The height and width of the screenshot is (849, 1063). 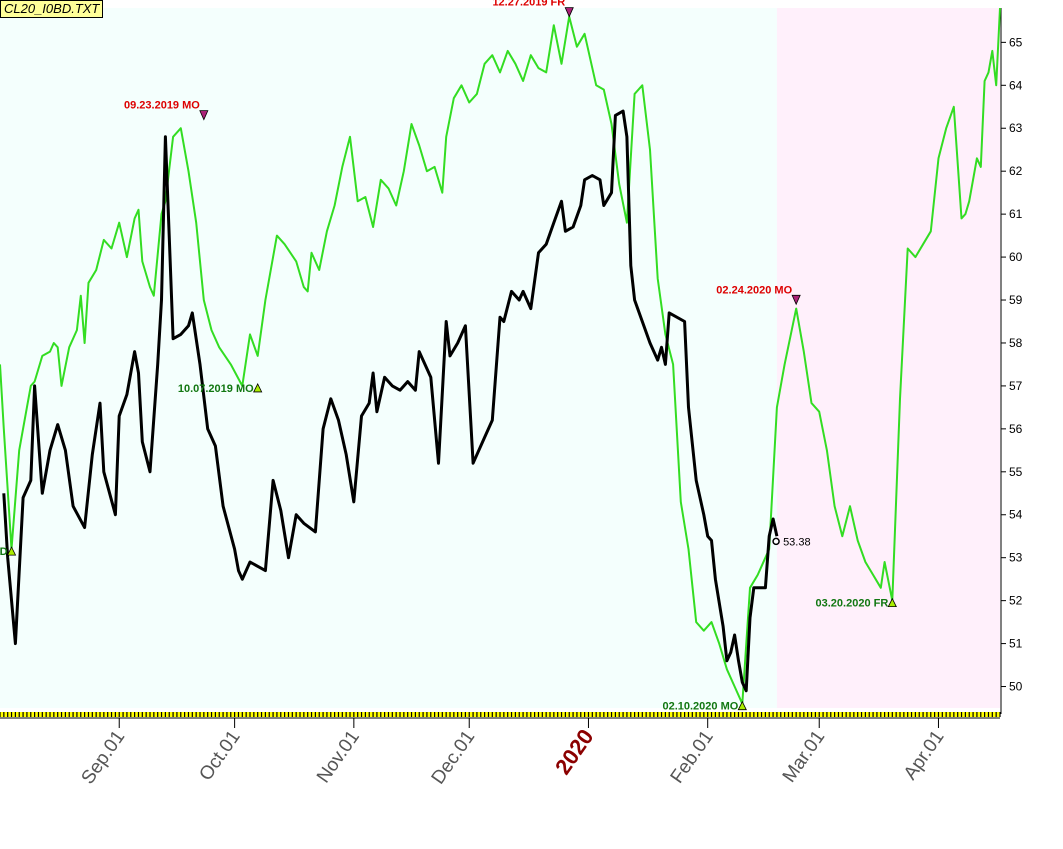 I want to click on y-tick-label: 60, so click(x=1016, y=257).